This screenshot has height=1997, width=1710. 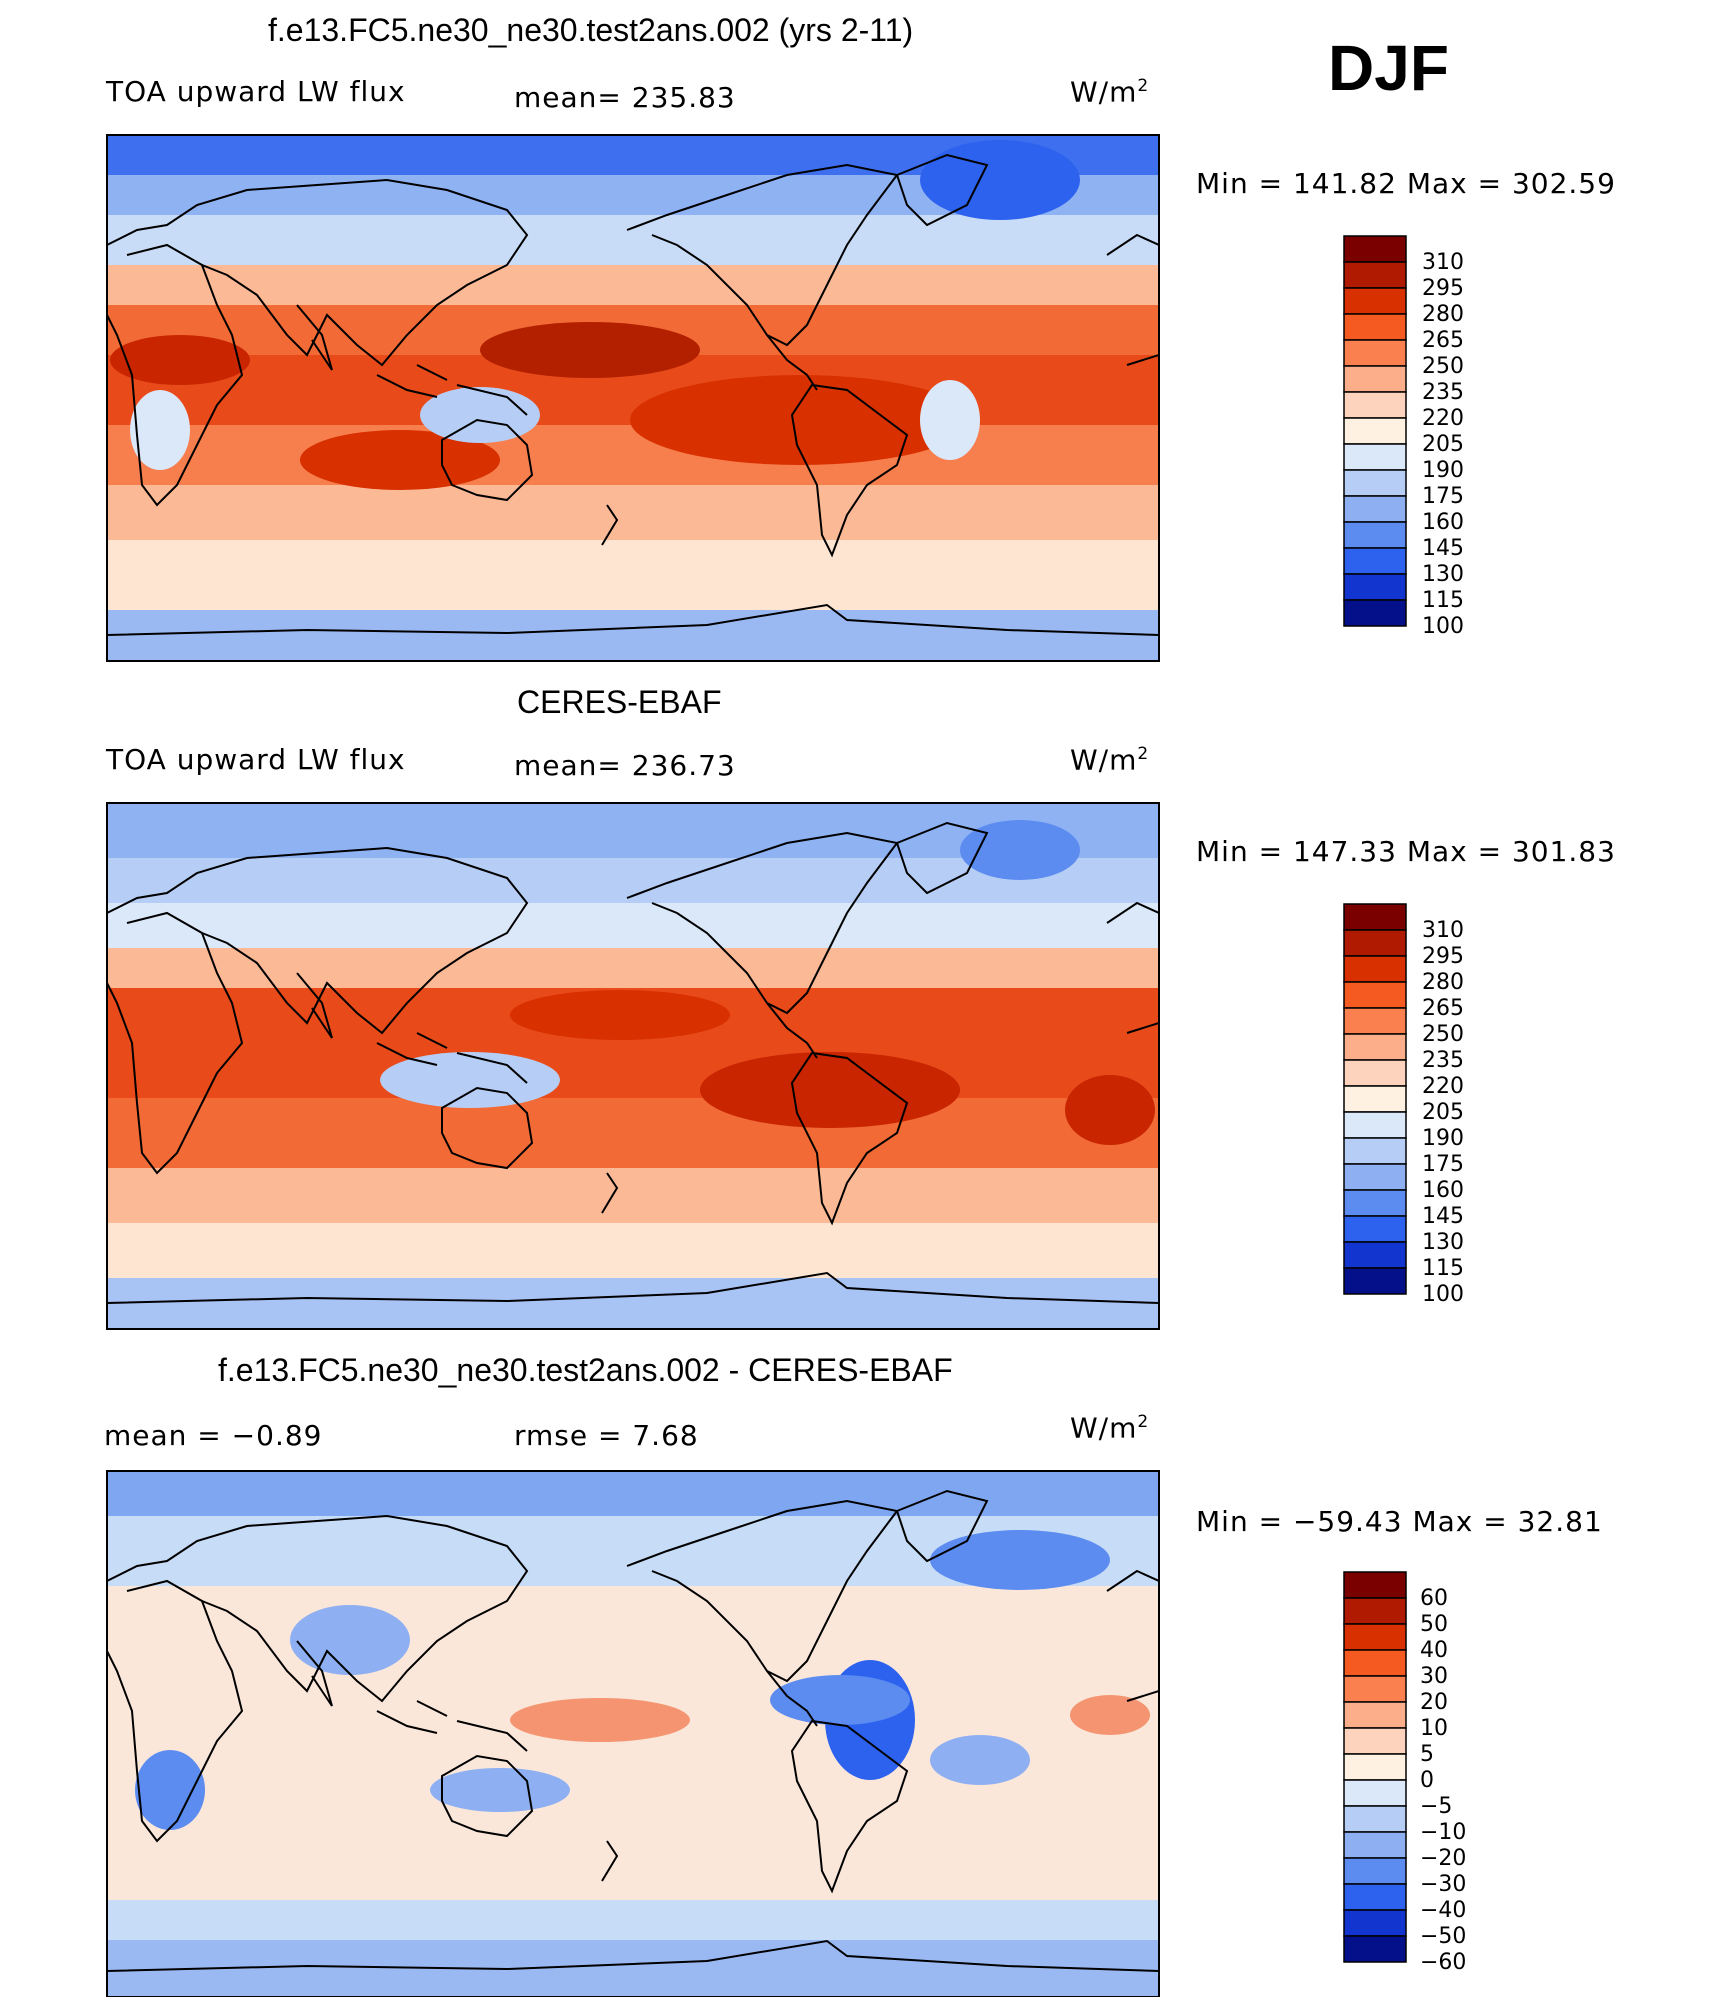 What do you see at coordinates (1434, 1728) in the screenshot?
I see `colorbar-tick-label: 10` at bounding box center [1434, 1728].